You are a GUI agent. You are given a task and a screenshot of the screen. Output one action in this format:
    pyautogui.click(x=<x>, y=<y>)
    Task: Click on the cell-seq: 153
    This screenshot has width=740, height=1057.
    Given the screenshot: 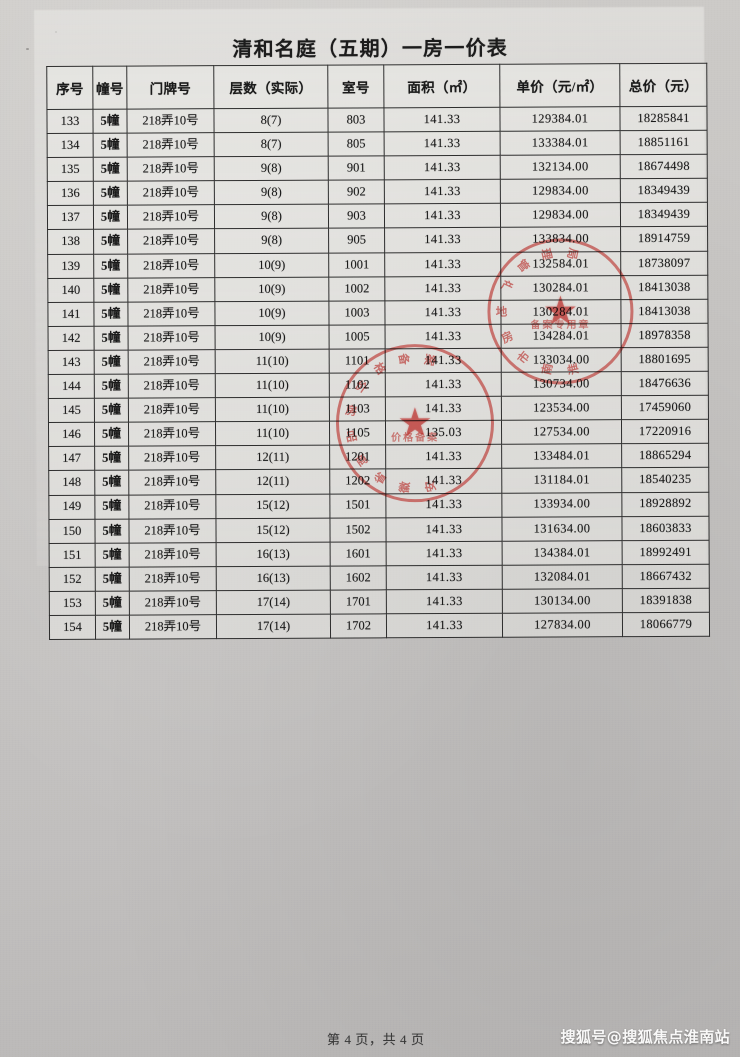 What is the action you would take?
    pyautogui.click(x=72, y=603)
    